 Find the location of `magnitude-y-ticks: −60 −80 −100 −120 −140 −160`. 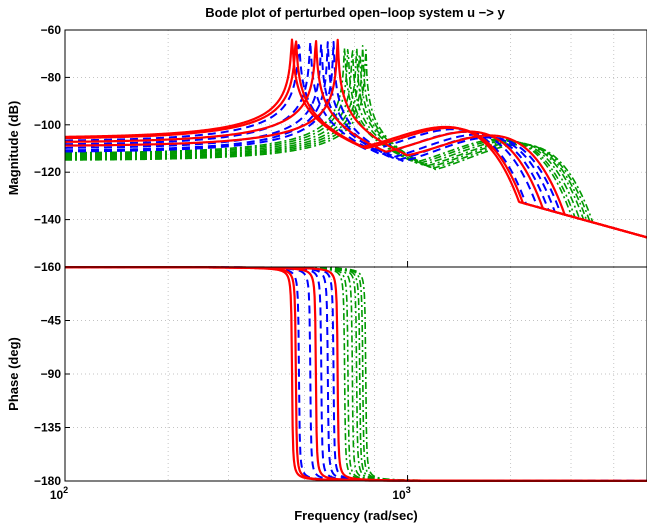

magnitude-y-ticks: −60 −80 −100 −120 −140 −160 is located at coordinates (52, 148).